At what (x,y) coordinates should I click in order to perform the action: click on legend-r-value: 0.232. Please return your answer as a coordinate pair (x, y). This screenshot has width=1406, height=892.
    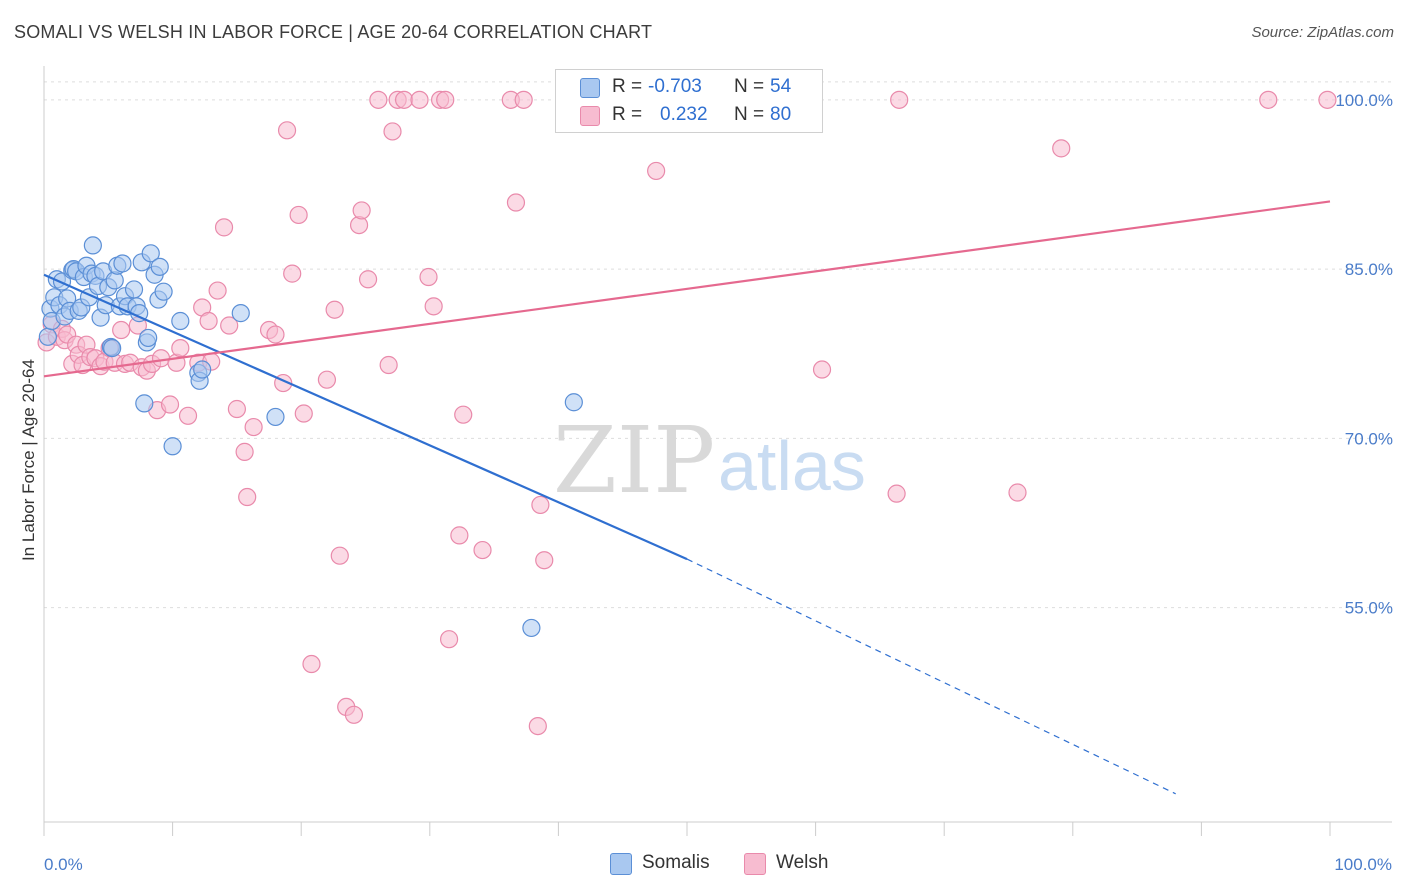
    Looking at the image, I should click on (684, 114).